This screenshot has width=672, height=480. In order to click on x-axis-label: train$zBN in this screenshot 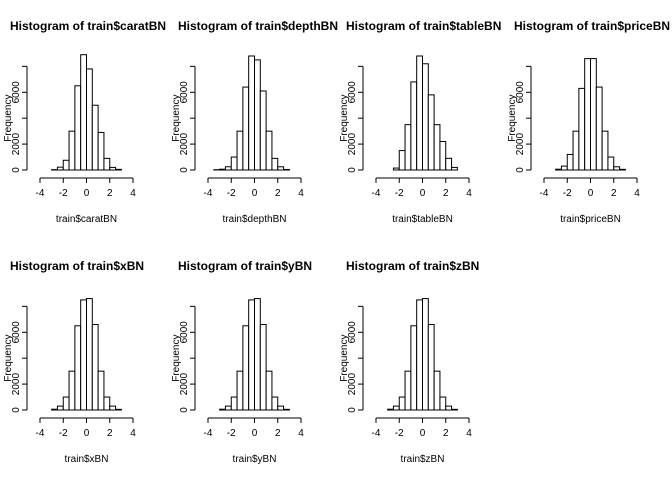, I will do `click(423, 459)`.